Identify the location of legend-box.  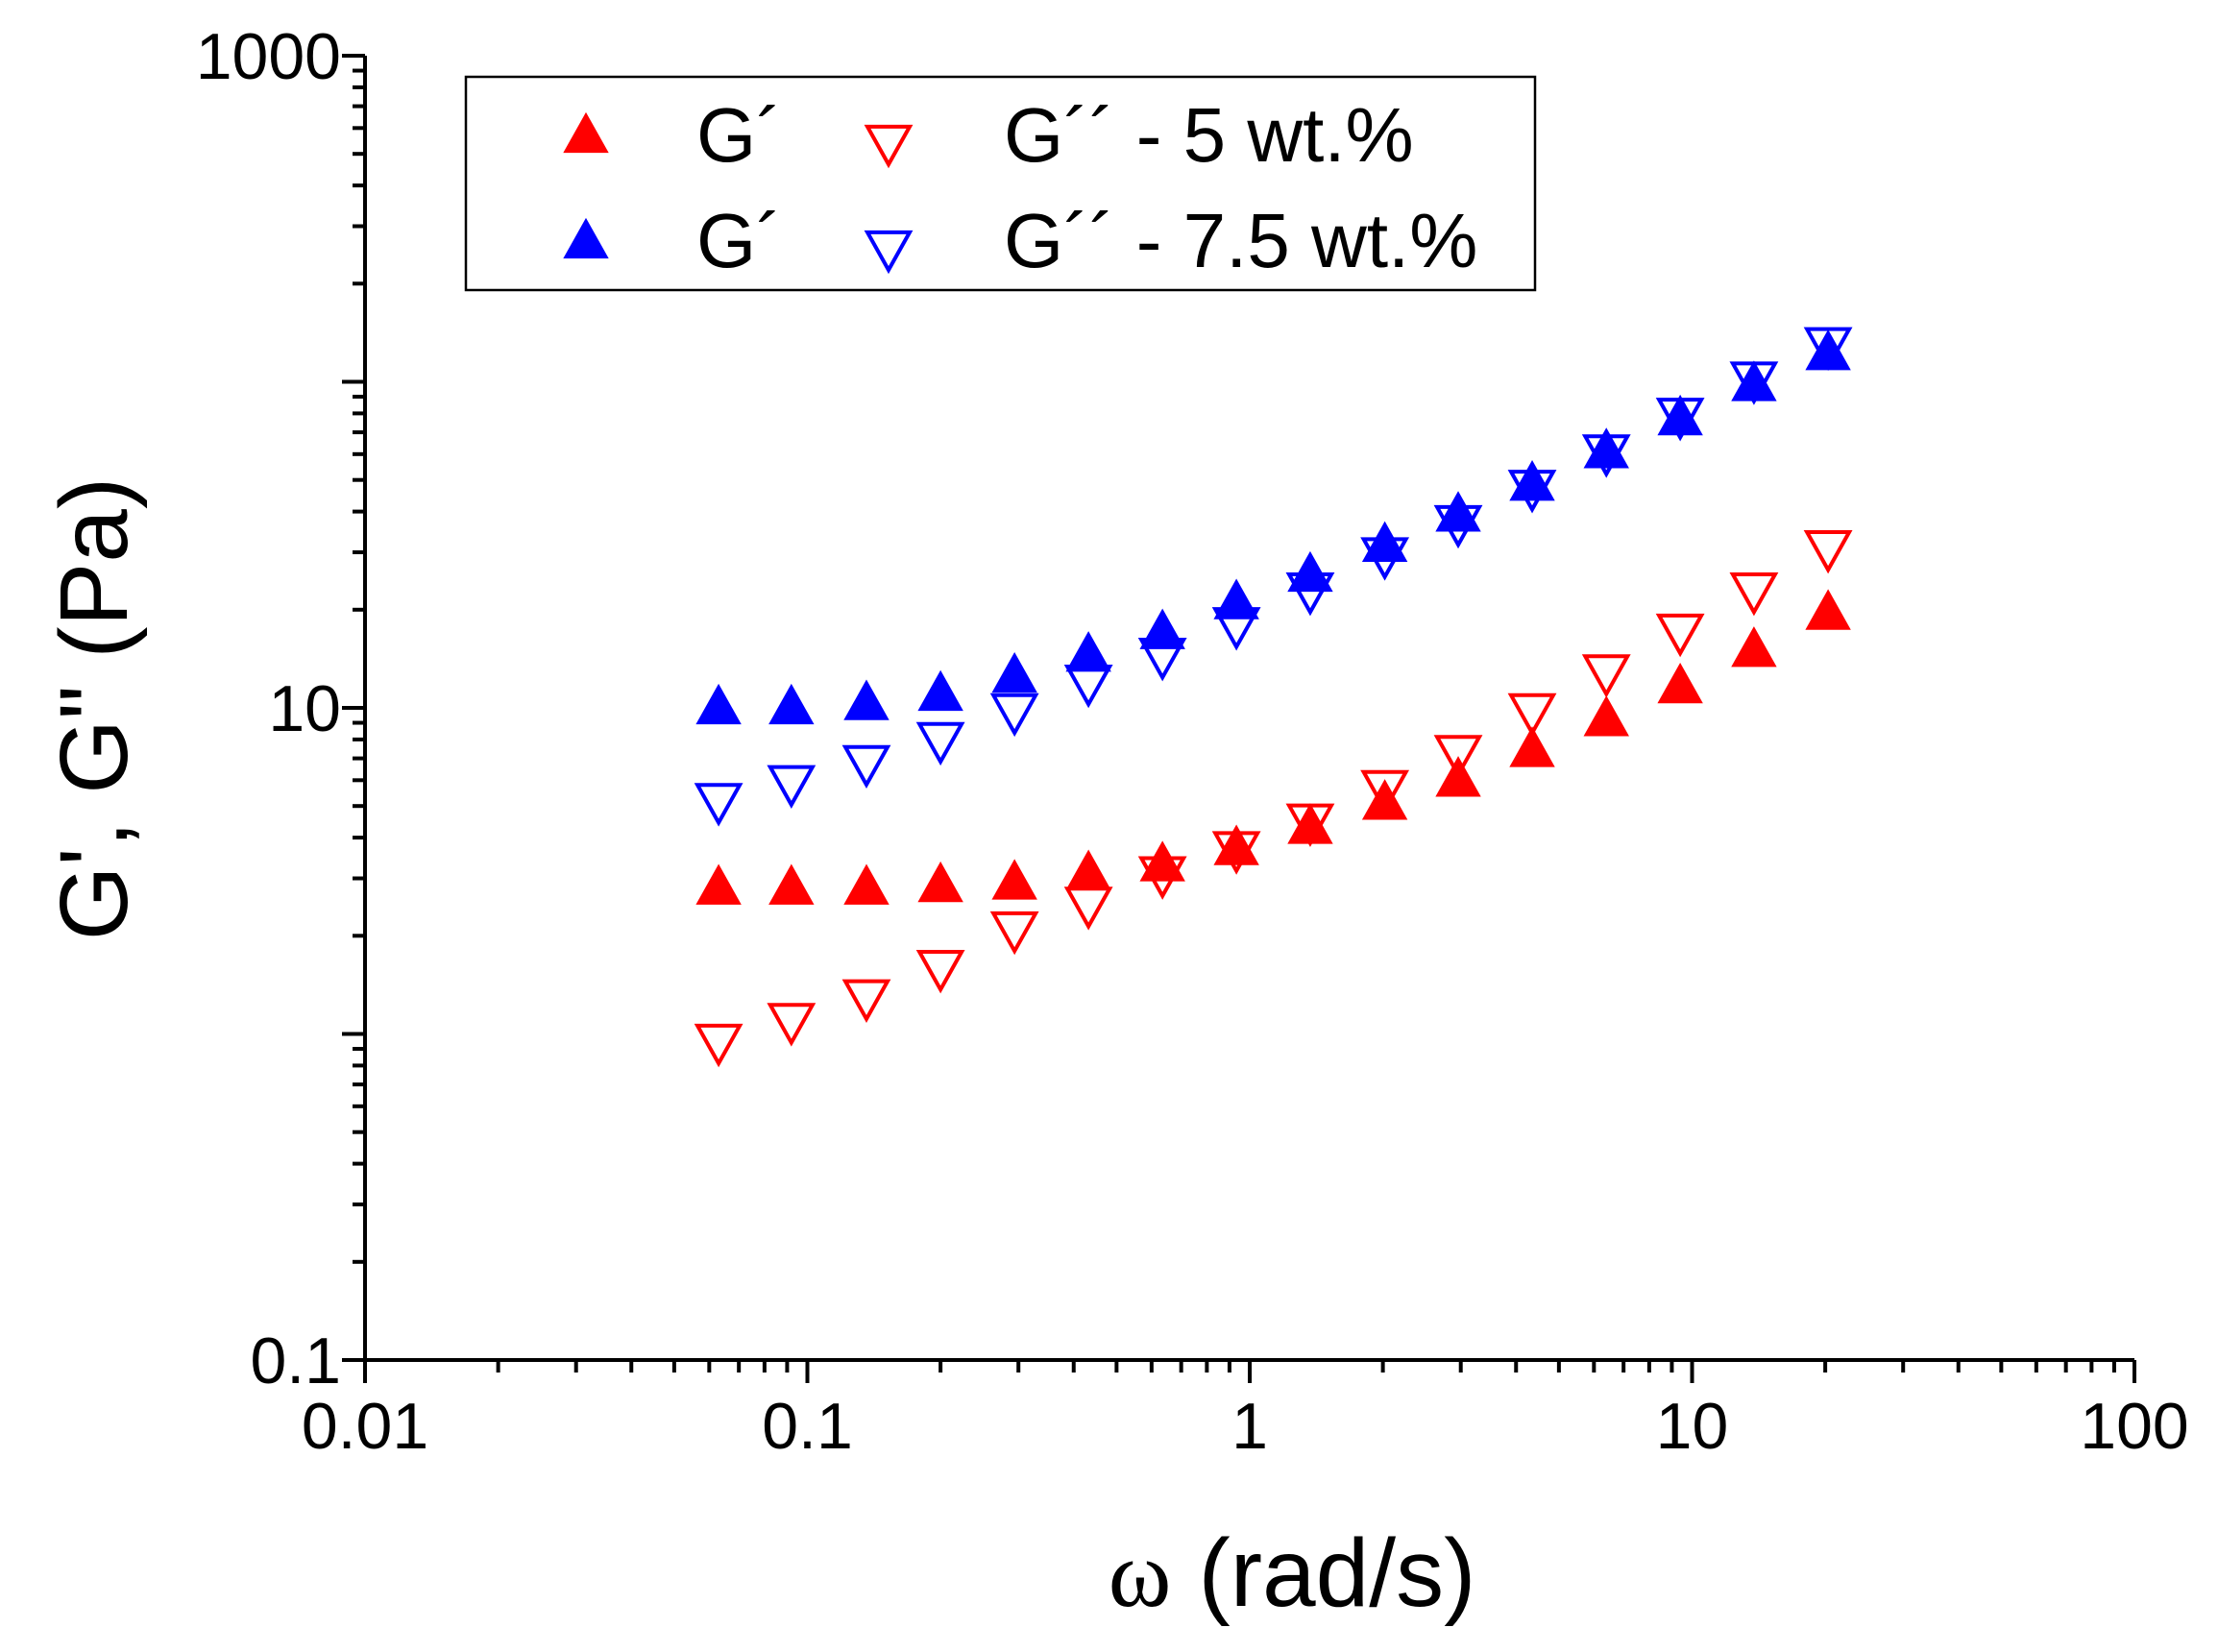
(1000, 183).